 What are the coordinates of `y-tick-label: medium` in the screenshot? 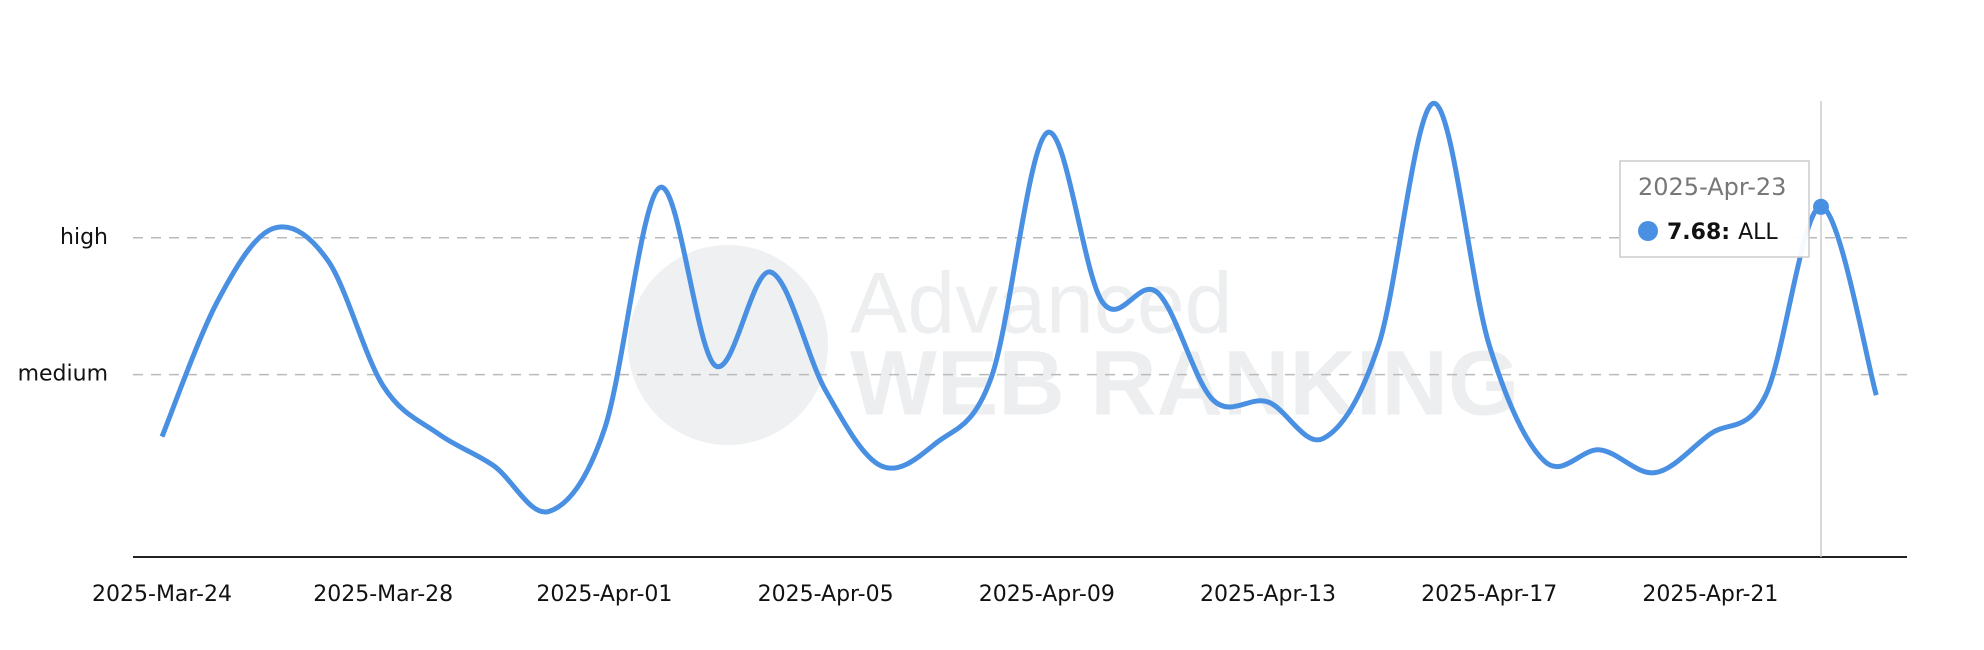 It's located at (63, 374).